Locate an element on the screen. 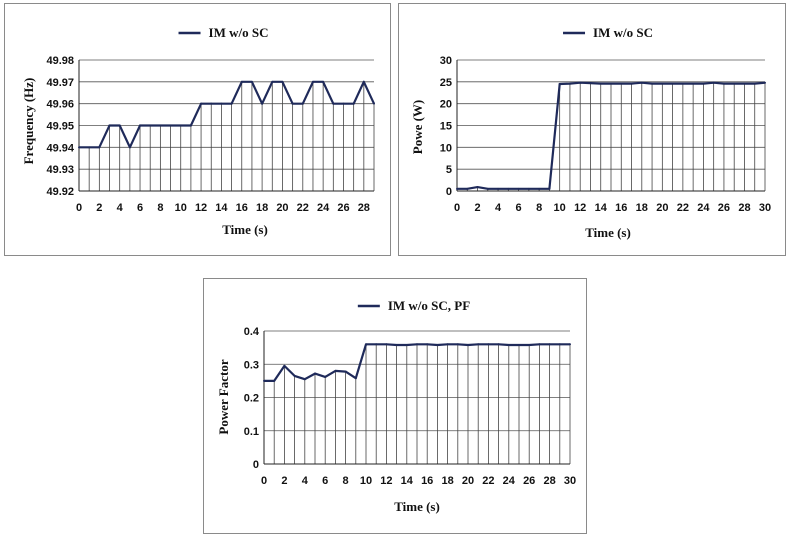 The width and height of the screenshot is (790, 538). power-factor-x-tick-label: 28 is located at coordinates (549, 481).